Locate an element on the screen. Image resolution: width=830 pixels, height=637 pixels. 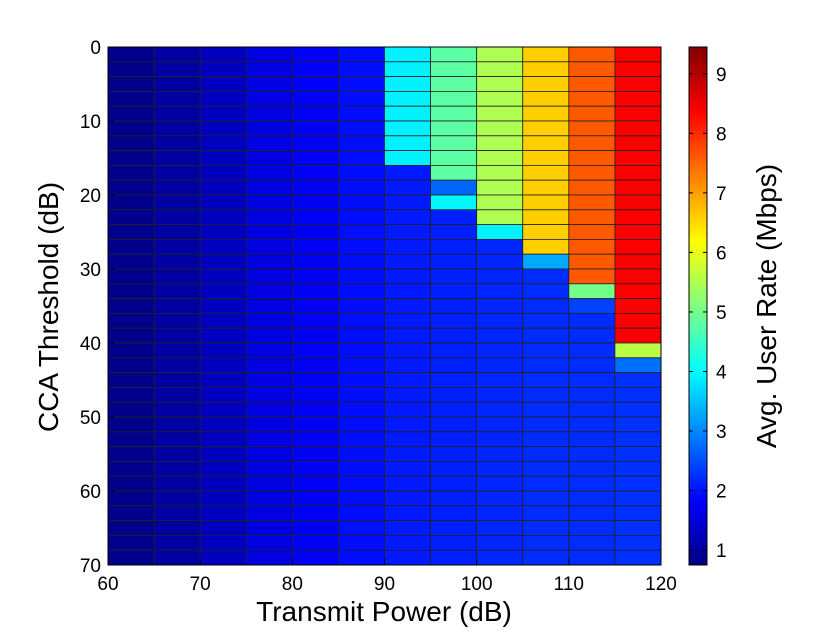
colorbar-gradient is located at coordinates (698, 306).